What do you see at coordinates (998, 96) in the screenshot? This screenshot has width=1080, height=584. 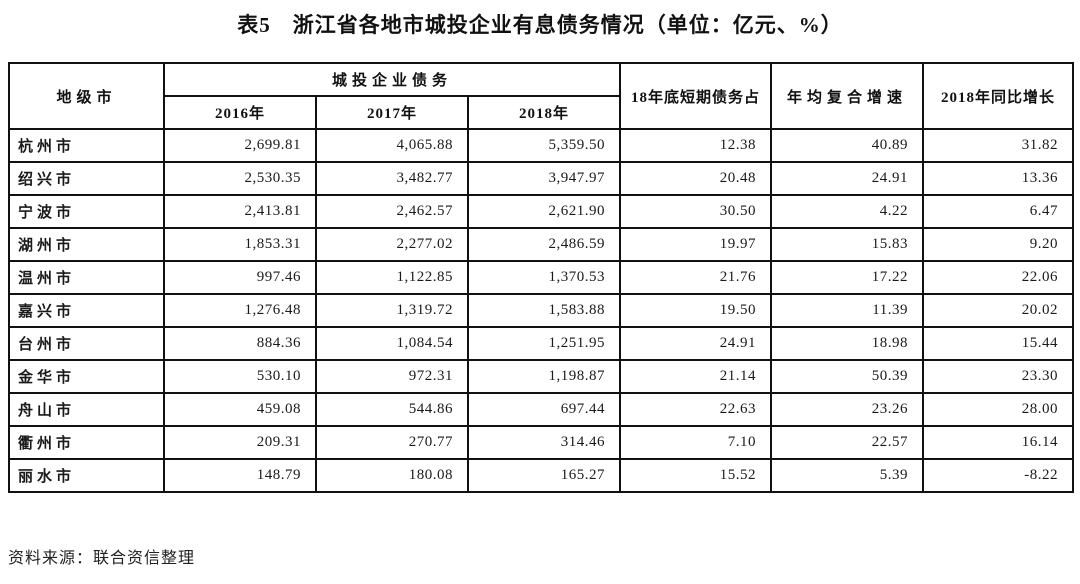 I see `header-yoy-2018: 2018年同比增长` at bounding box center [998, 96].